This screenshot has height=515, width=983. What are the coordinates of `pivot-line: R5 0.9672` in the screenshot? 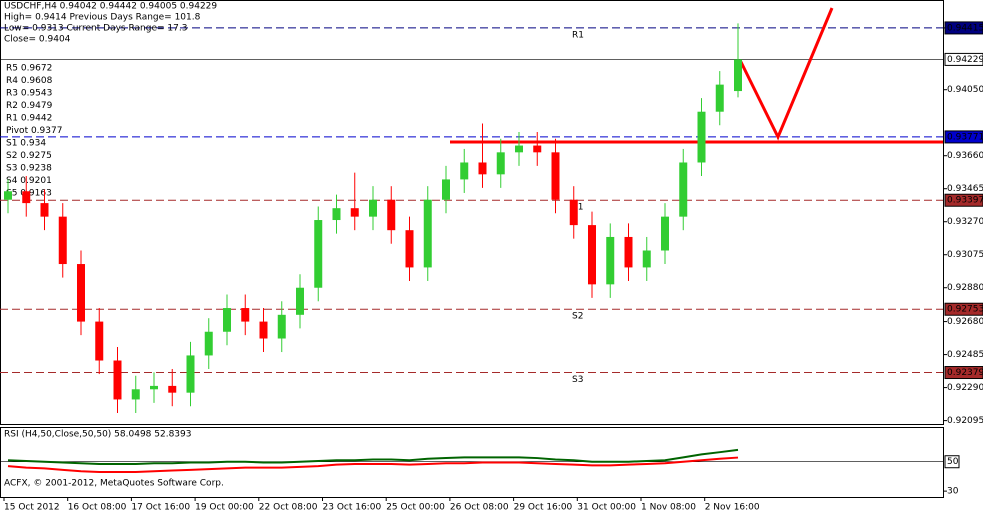 It's located at (29, 69).